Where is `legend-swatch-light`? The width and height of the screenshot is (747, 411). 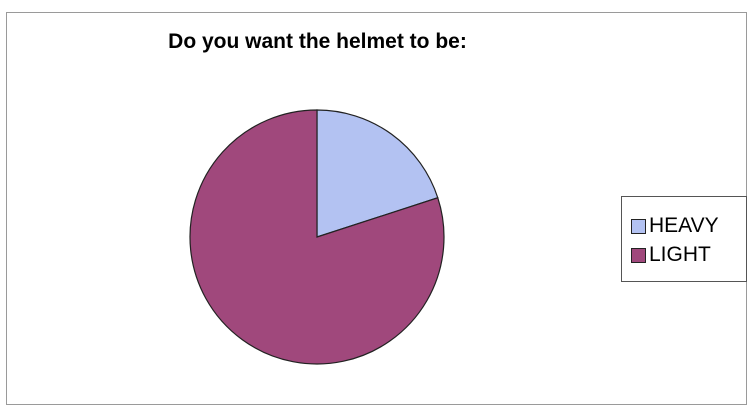
legend-swatch-light is located at coordinates (638, 255).